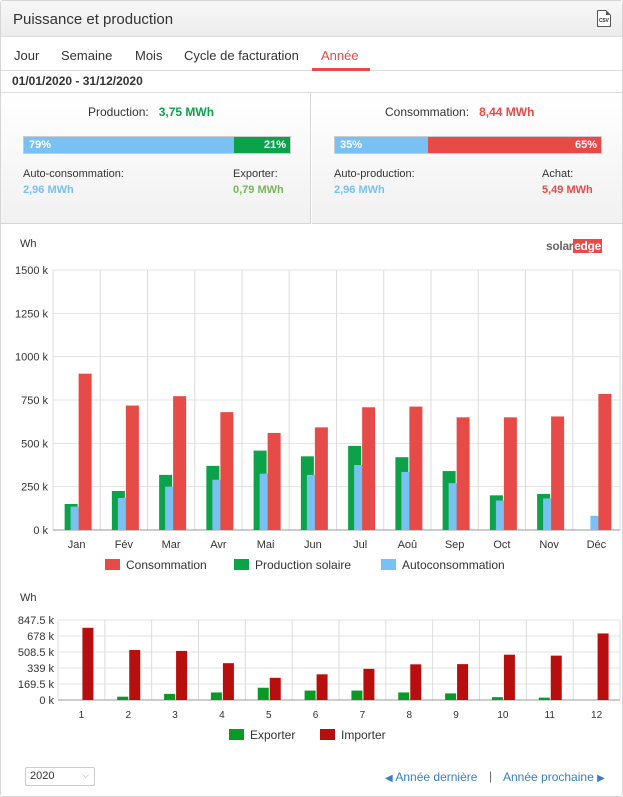 The image size is (623, 797). I want to click on previous-year-link: ◀ Année dernière, so click(431, 777).